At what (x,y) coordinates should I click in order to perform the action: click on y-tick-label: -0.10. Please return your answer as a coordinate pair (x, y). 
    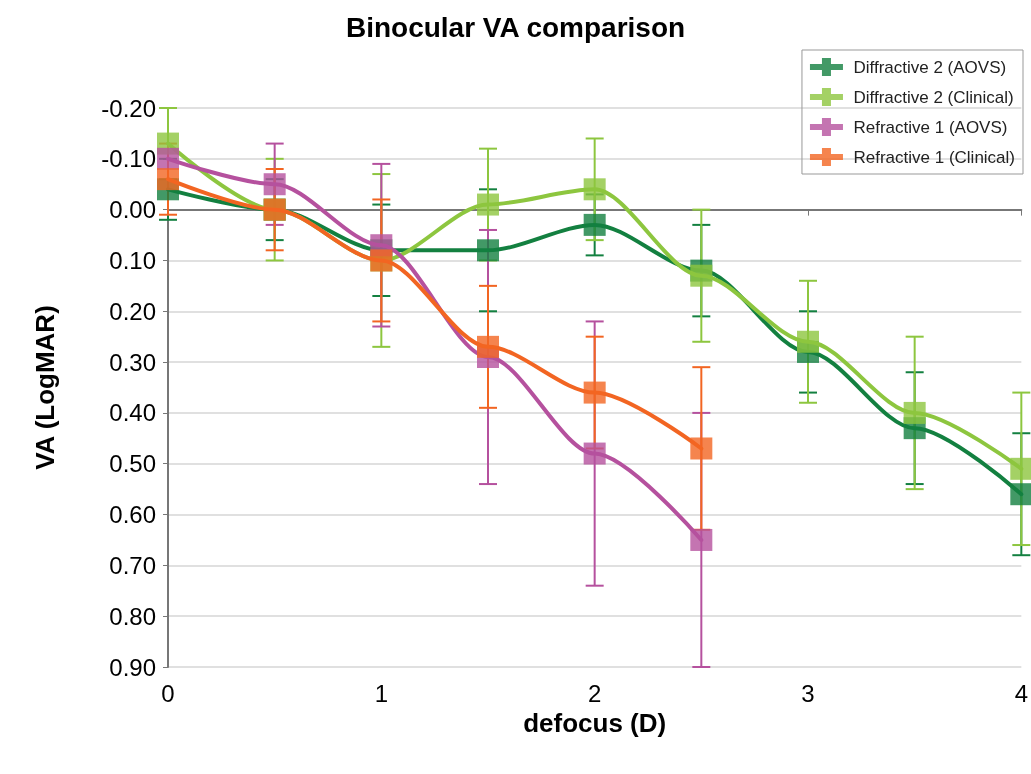
    Looking at the image, I should click on (128, 159).